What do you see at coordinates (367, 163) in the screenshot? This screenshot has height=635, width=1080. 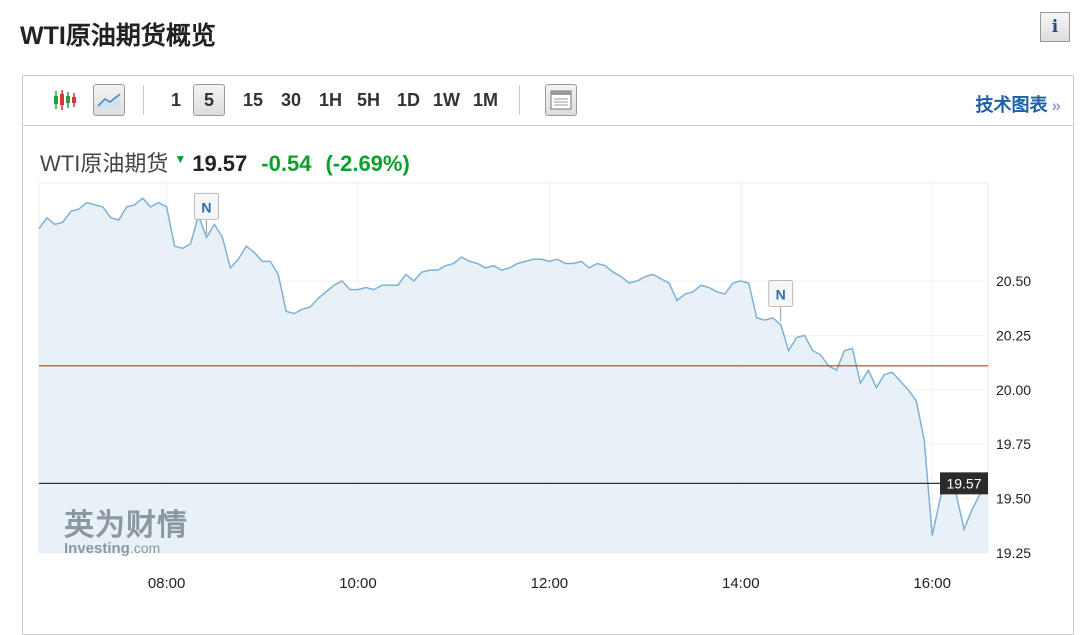 I see `price-change-percent: (-2.69%)` at bounding box center [367, 163].